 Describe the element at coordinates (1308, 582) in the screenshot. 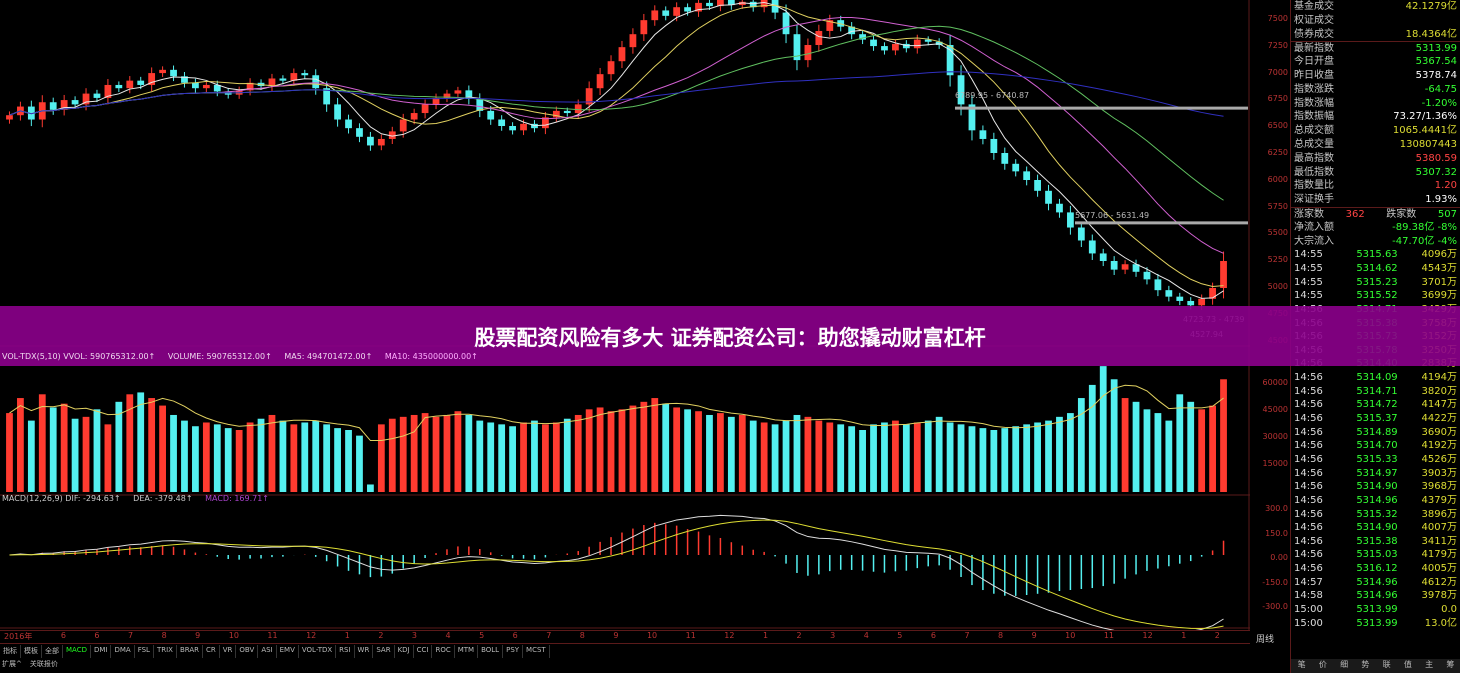

I see `tick-time: 14:57` at that location.